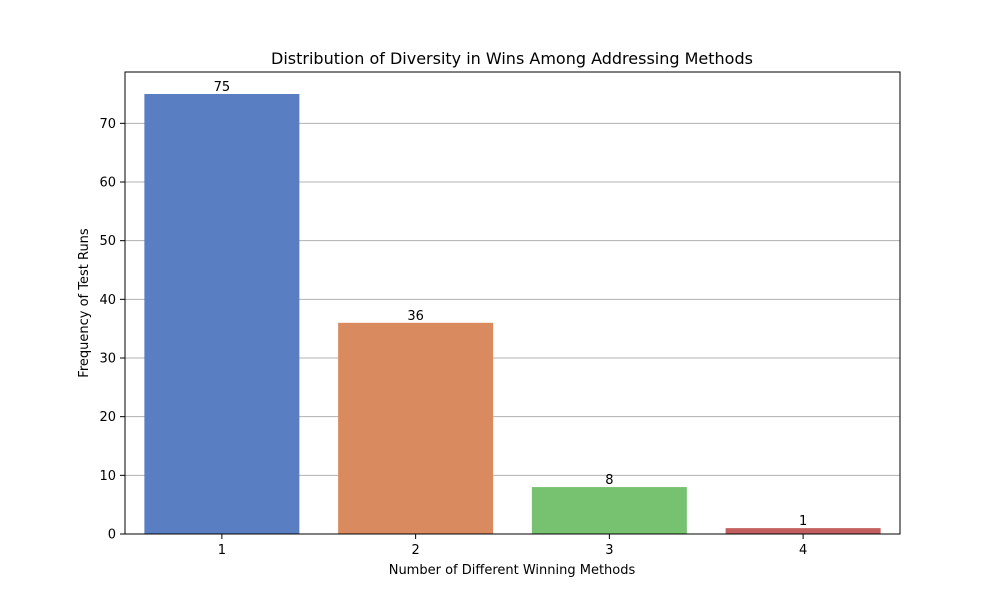  What do you see at coordinates (222, 550) in the screenshot?
I see `x-tick-label: 1` at bounding box center [222, 550].